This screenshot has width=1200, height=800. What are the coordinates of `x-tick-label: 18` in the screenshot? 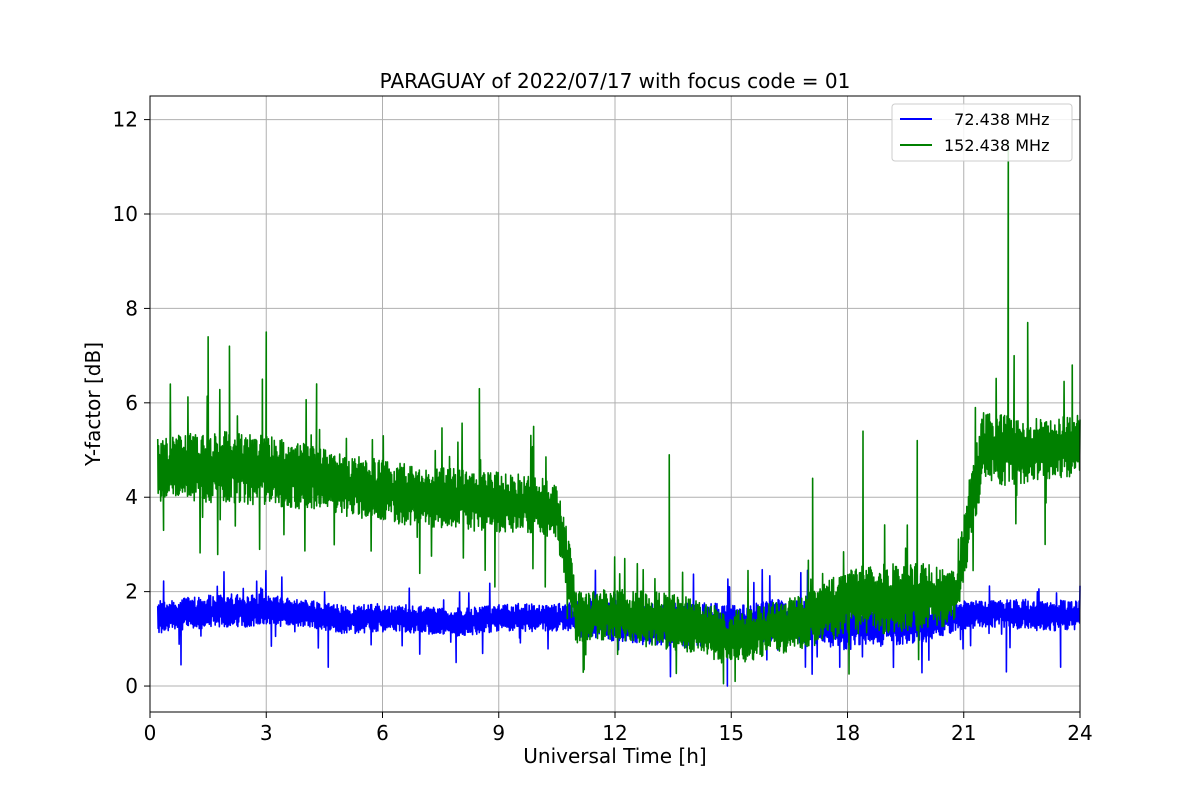 It's located at (847, 733).